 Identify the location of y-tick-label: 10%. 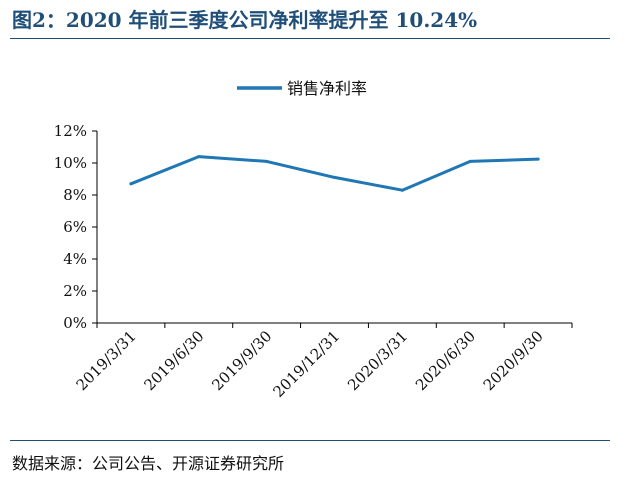
(70, 163).